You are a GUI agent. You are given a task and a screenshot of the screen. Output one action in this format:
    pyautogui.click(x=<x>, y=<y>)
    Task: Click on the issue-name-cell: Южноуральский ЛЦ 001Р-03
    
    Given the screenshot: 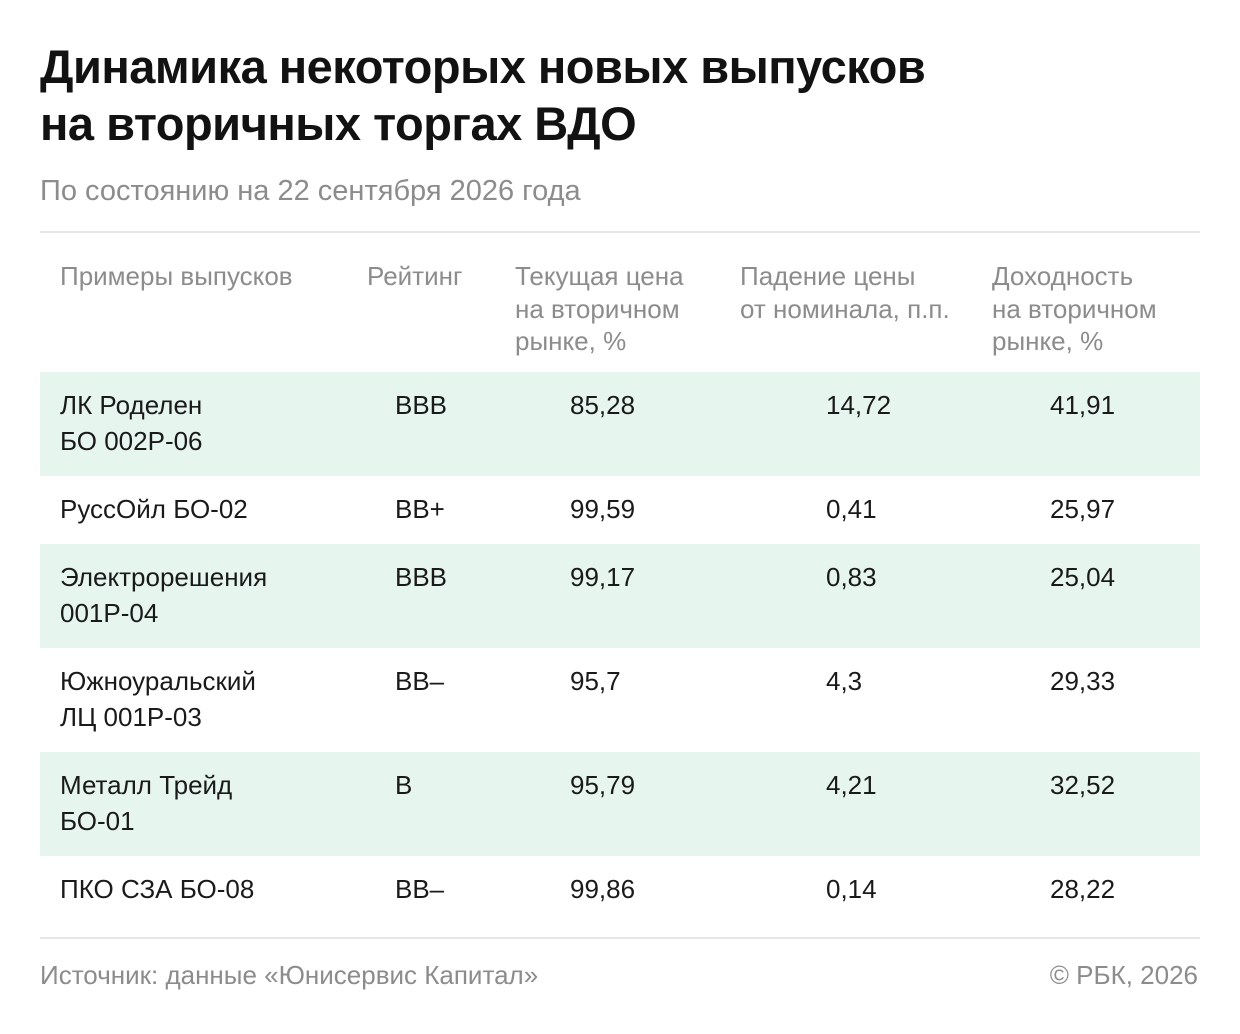 What is the action you would take?
    pyautogui.click(x=158, y=699)
    